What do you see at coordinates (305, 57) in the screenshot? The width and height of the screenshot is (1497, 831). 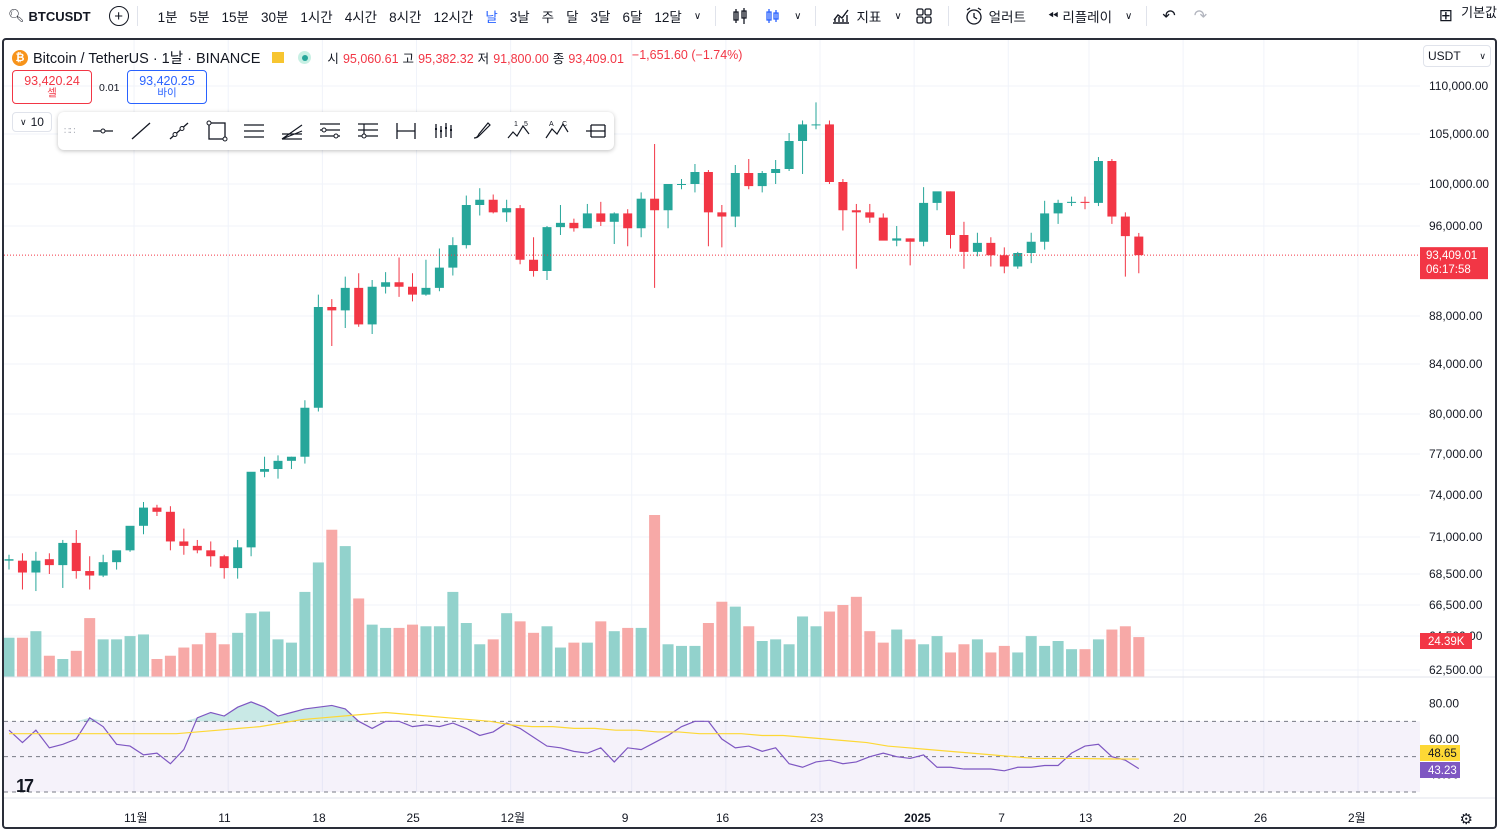 I see `market-status-icon` at bounding box center [305, 57].